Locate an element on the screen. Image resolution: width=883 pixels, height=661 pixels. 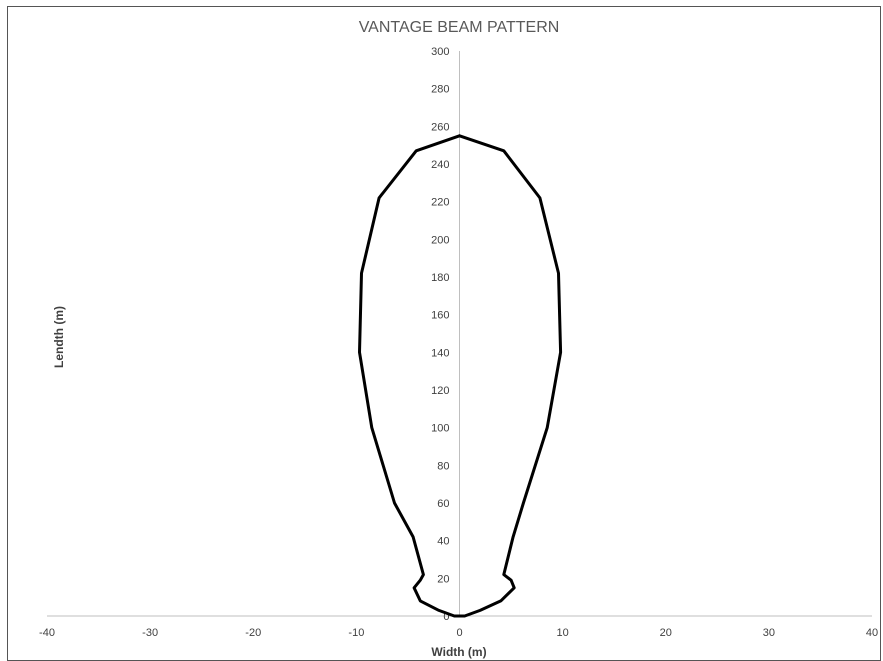
y-axis-label: Lendth (m) is located at coordinates (59, 337).